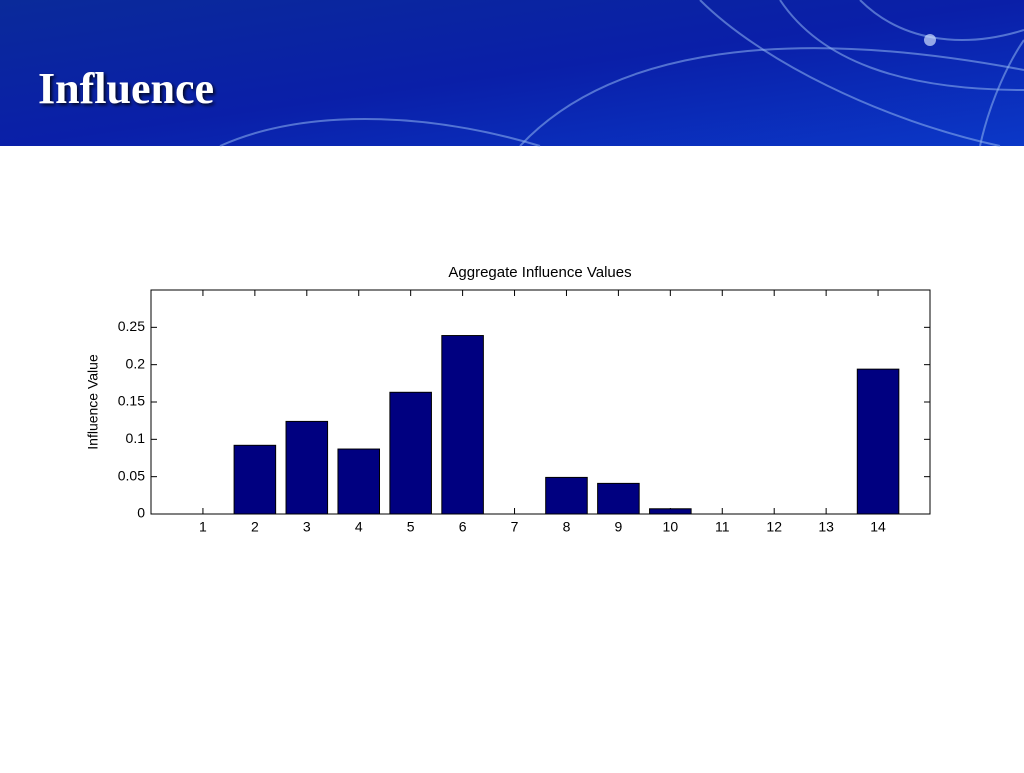  What do you see at coordinates (515, 527) in the screenshot?
I see `x-tick-label: 7` at bounding box center [515, 527].